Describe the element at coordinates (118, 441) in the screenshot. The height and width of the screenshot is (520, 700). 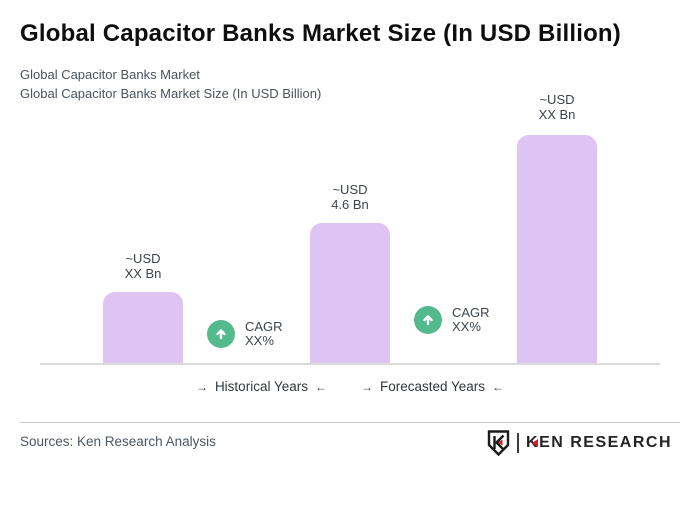
I see `sources-text: Sources: Ken Research Analysis` at that location.